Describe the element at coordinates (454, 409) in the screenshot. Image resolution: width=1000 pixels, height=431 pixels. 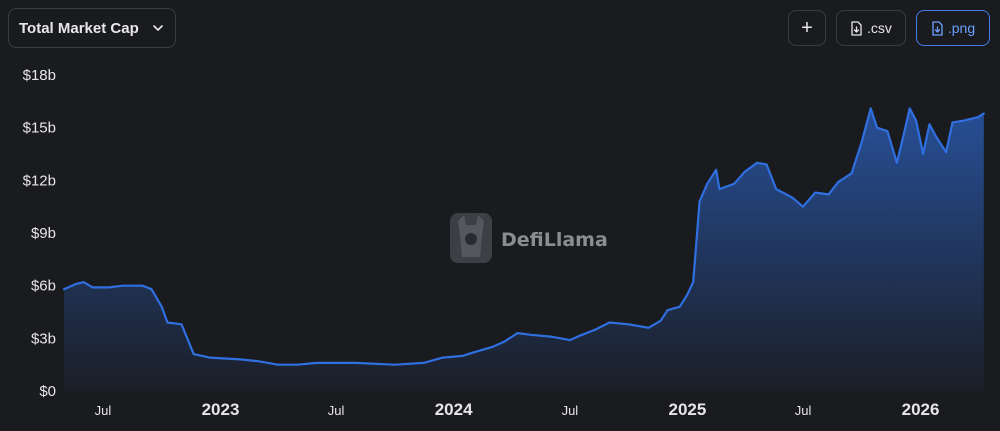
I see `x-tick-label: 2024` at that location.